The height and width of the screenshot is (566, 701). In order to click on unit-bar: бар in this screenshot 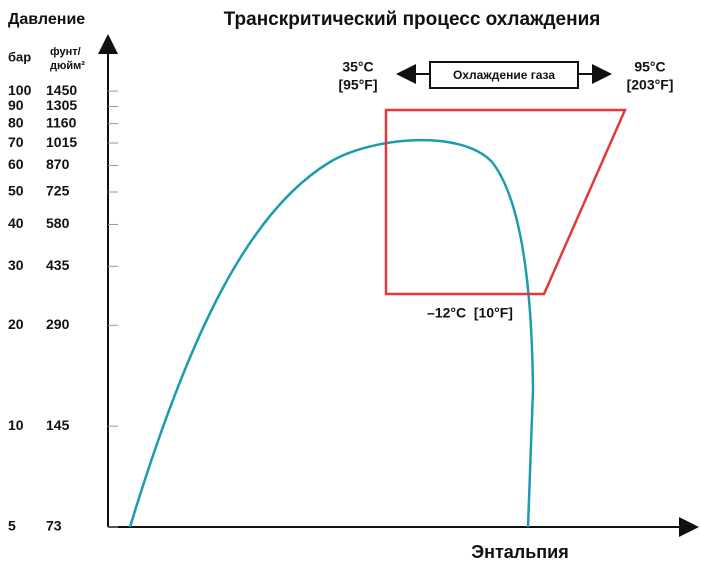, I will do `click(19, 56)`.